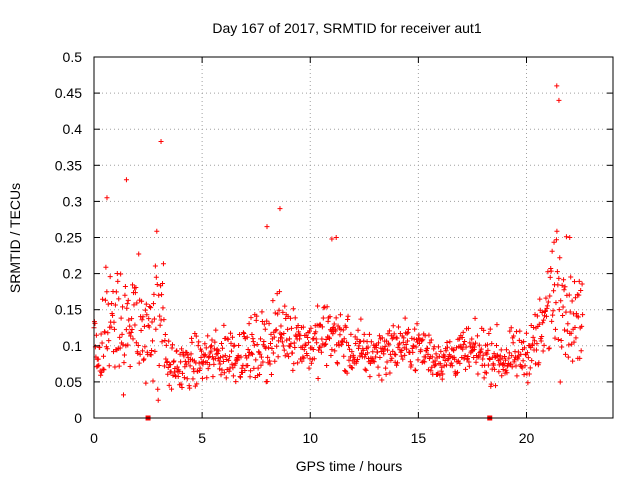 The width and height of the screenshot is (640, 480). What do you see at coordinates (68, 93) in the screenshot?
I see `y-tick-label: 0.45` at bounding box center [68, 93].